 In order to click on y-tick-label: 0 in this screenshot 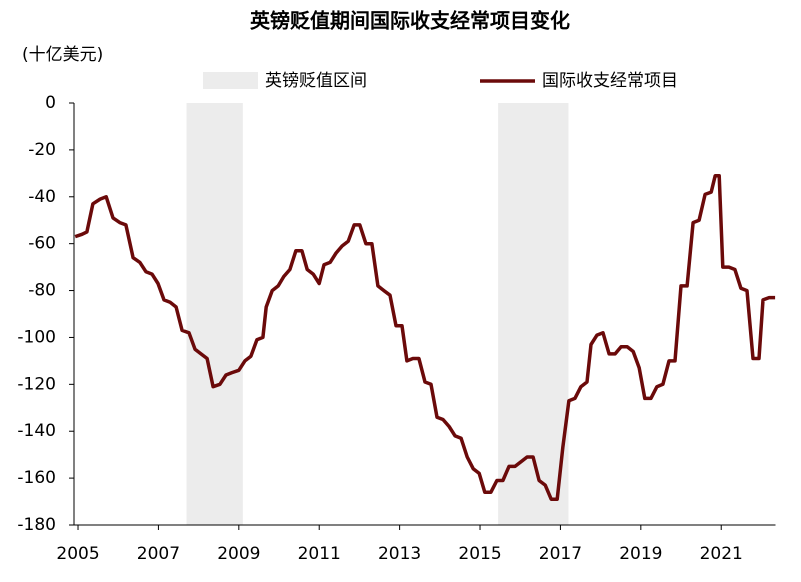, I will do `click(50, 103)`.